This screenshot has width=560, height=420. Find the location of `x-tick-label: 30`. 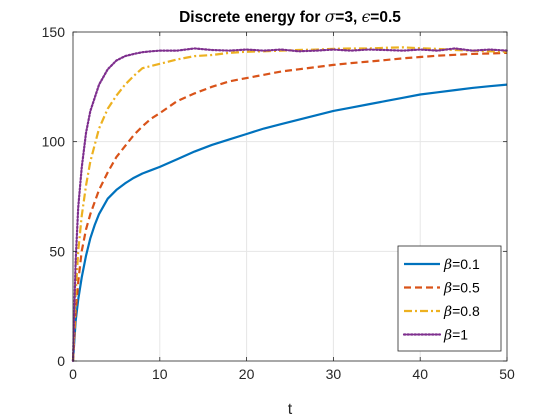

x-tick-label: 30 is located at coordinates (334, 374).